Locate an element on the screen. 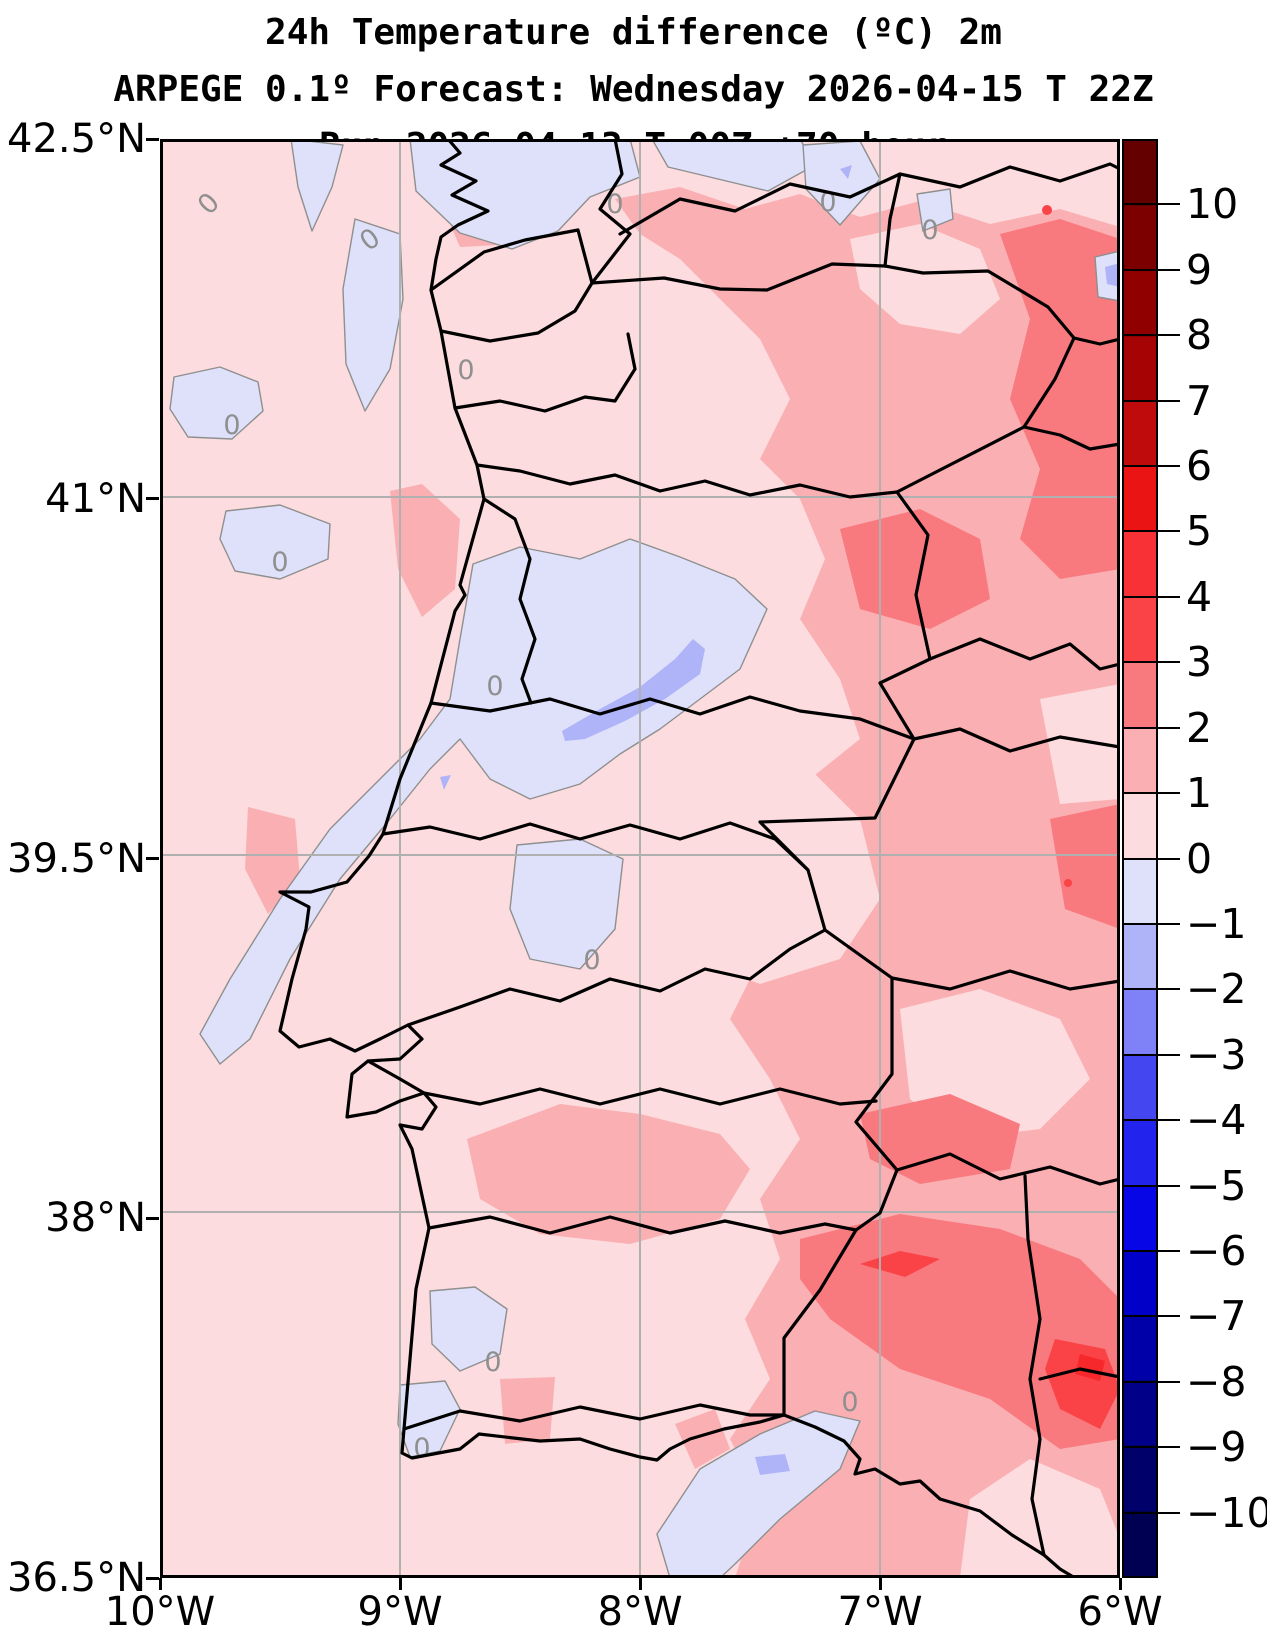 This screenshot has height=1646, width=1267. district-alentejo is located at coordinates (642, 1225).